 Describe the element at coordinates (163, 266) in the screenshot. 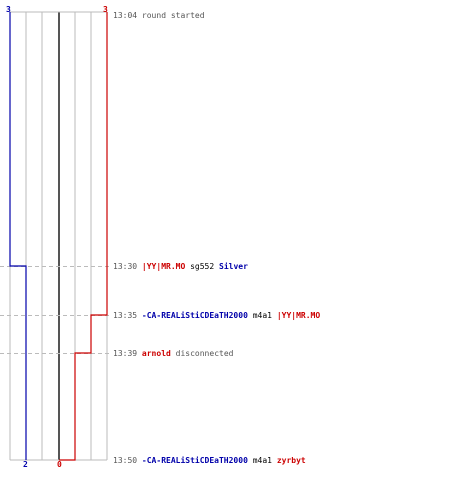

I see `killer-name: |YY|MR.MO` at that location.